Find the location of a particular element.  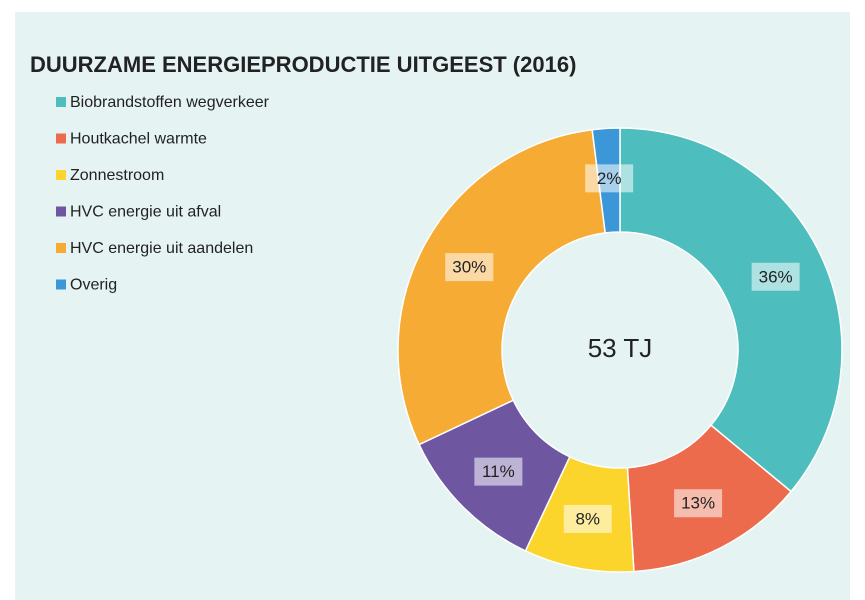

data-label: 8% is located at coordinates (587, 518).